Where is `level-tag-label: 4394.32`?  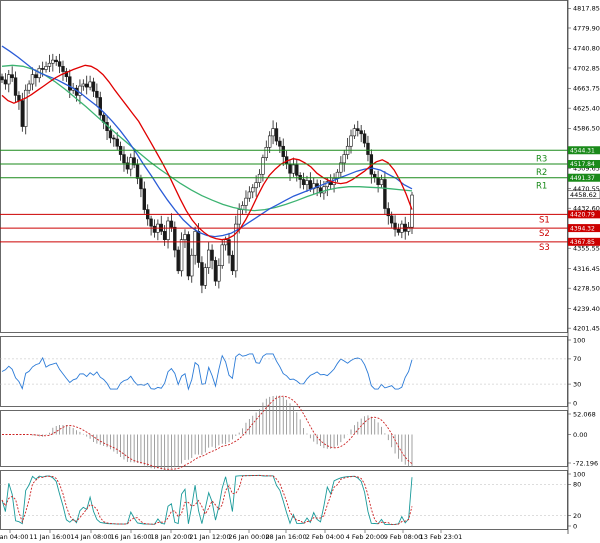
level-tag-label: 4394.32 is located at coordinates (582, 228).